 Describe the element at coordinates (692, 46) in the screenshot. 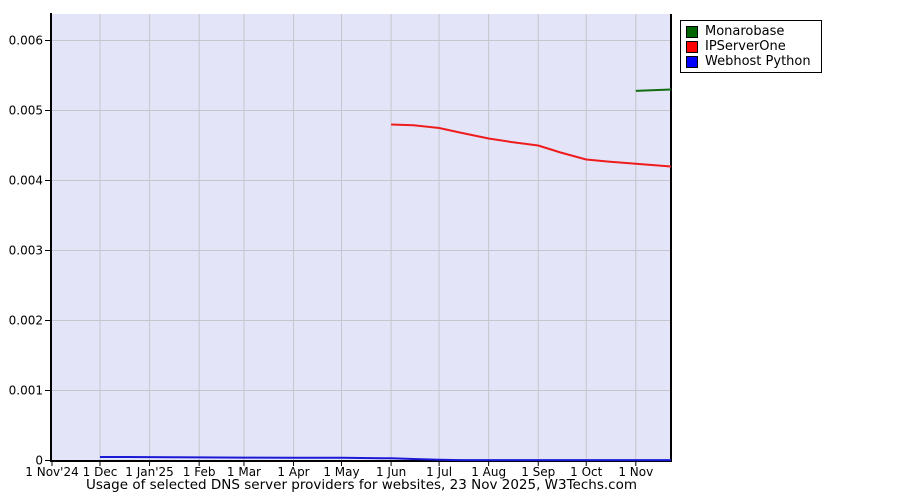

I see `ipserverone-swatch-icon` at that location.